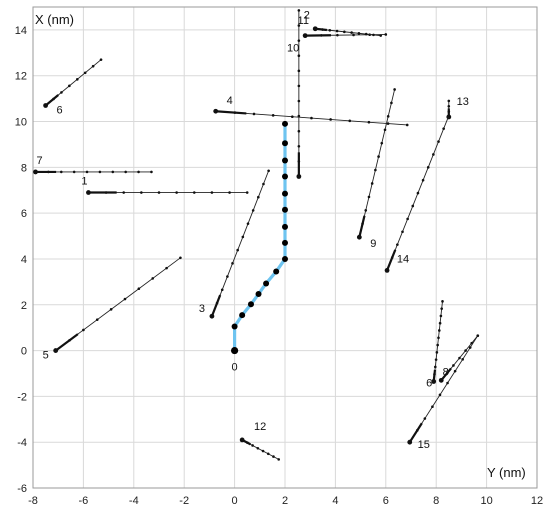  I want to click on x-axis-title: Y (nm), so click(506, 472).